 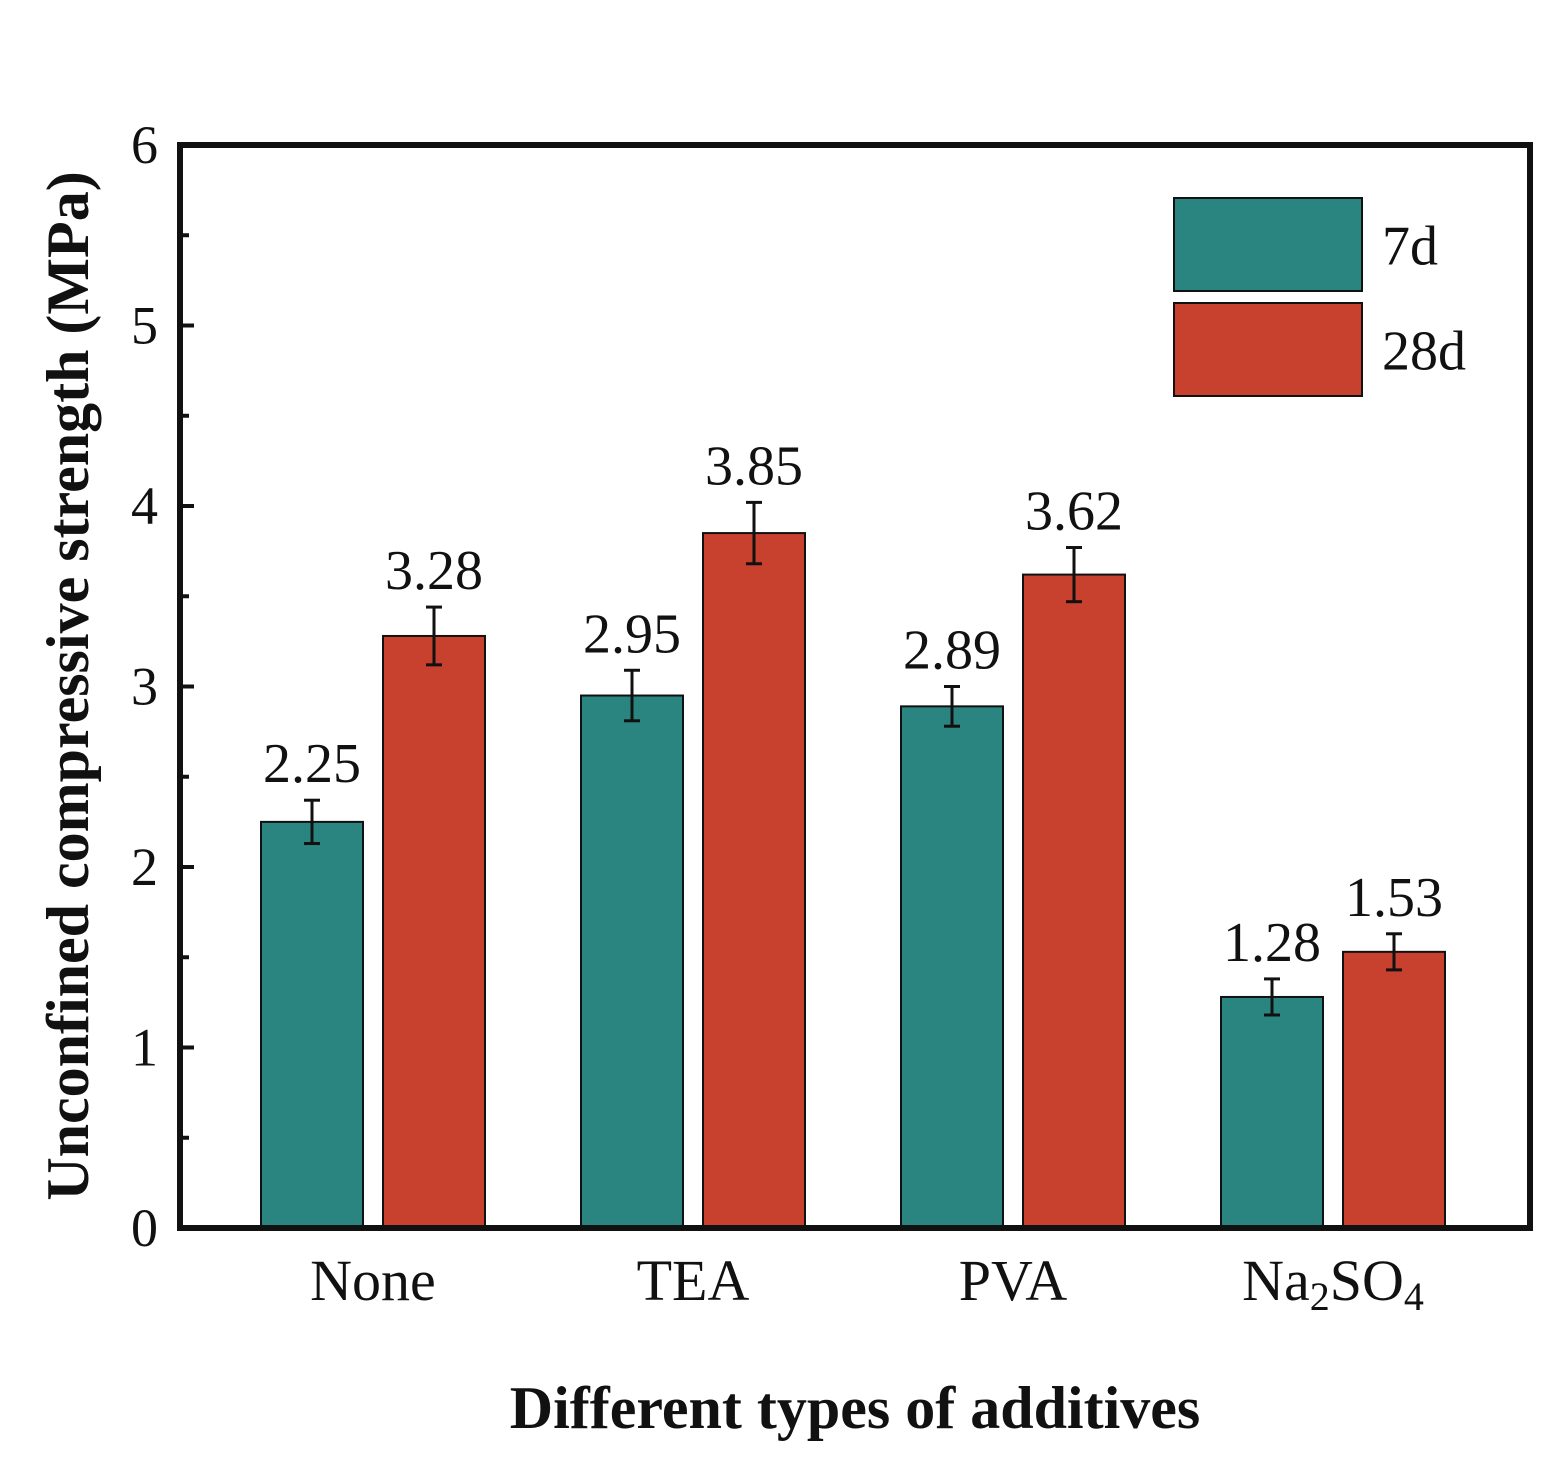 What do you see at coordinates (1320, 1296) in the screenshot?
I see `subscript: 2` at bounding box center [1320, 1296].